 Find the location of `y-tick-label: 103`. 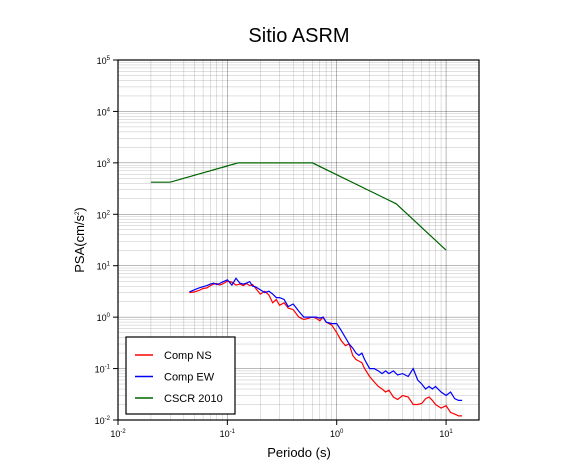

y-tick-label: 103 is located at coordinates (104, 164).